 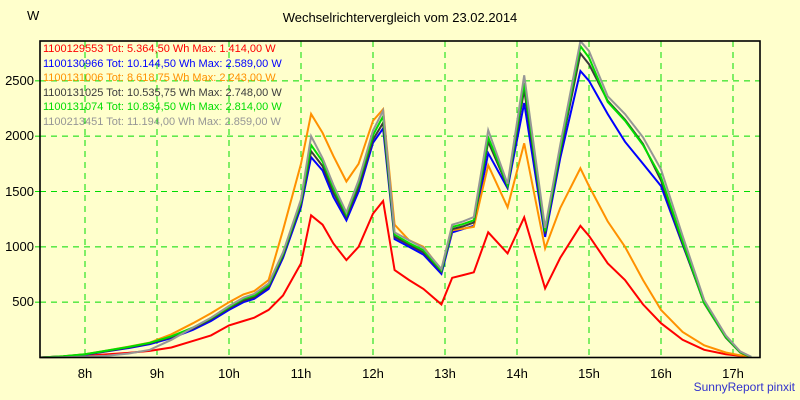 What do you see at coordinates (19, 246) in the screenshot?
I see `y-axis-tick-label: 1000` at bounding box center [19, 246].